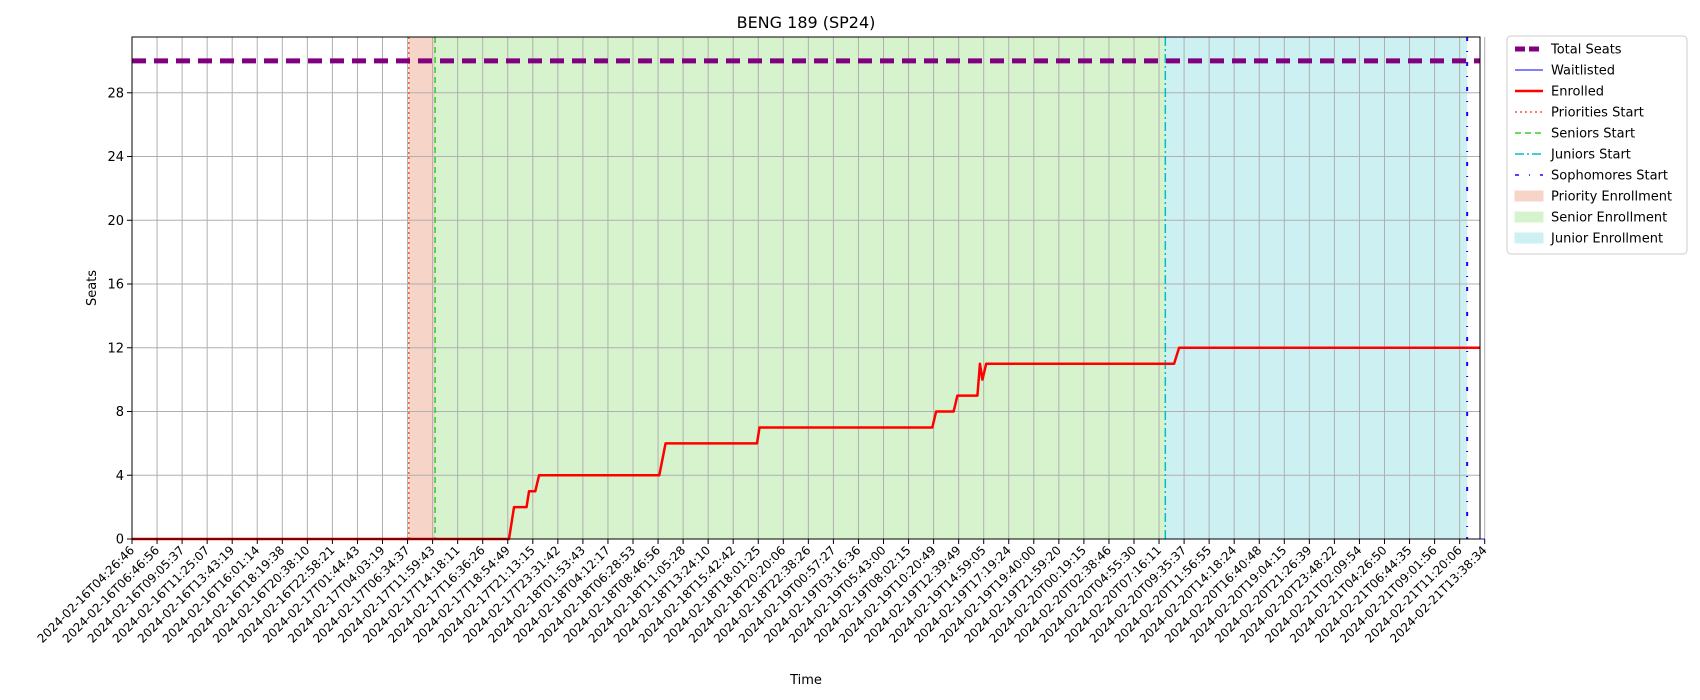 This screenshot has width=1700, height=700. What do you see at coordinates (1597, 113) in the screenshot?
I see `legend-label-priorities-start: Priorities Start` at bounding box center [1597, 113].